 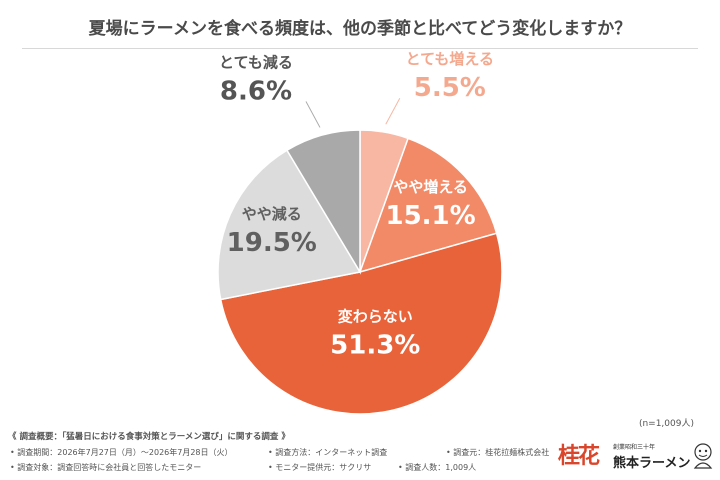 What do you see at coordinates (360, 48) in the screenshot?
I see `title-divider` at bounding box center [360, 48].